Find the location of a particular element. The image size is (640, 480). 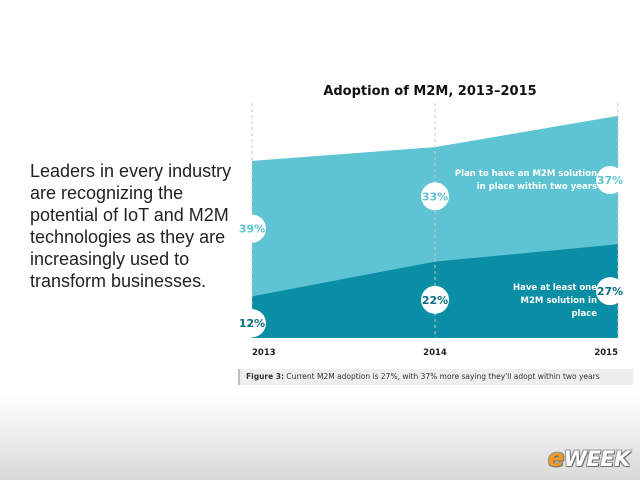

planned-value-2014-label: 33% is located at coordinates (435, 196).